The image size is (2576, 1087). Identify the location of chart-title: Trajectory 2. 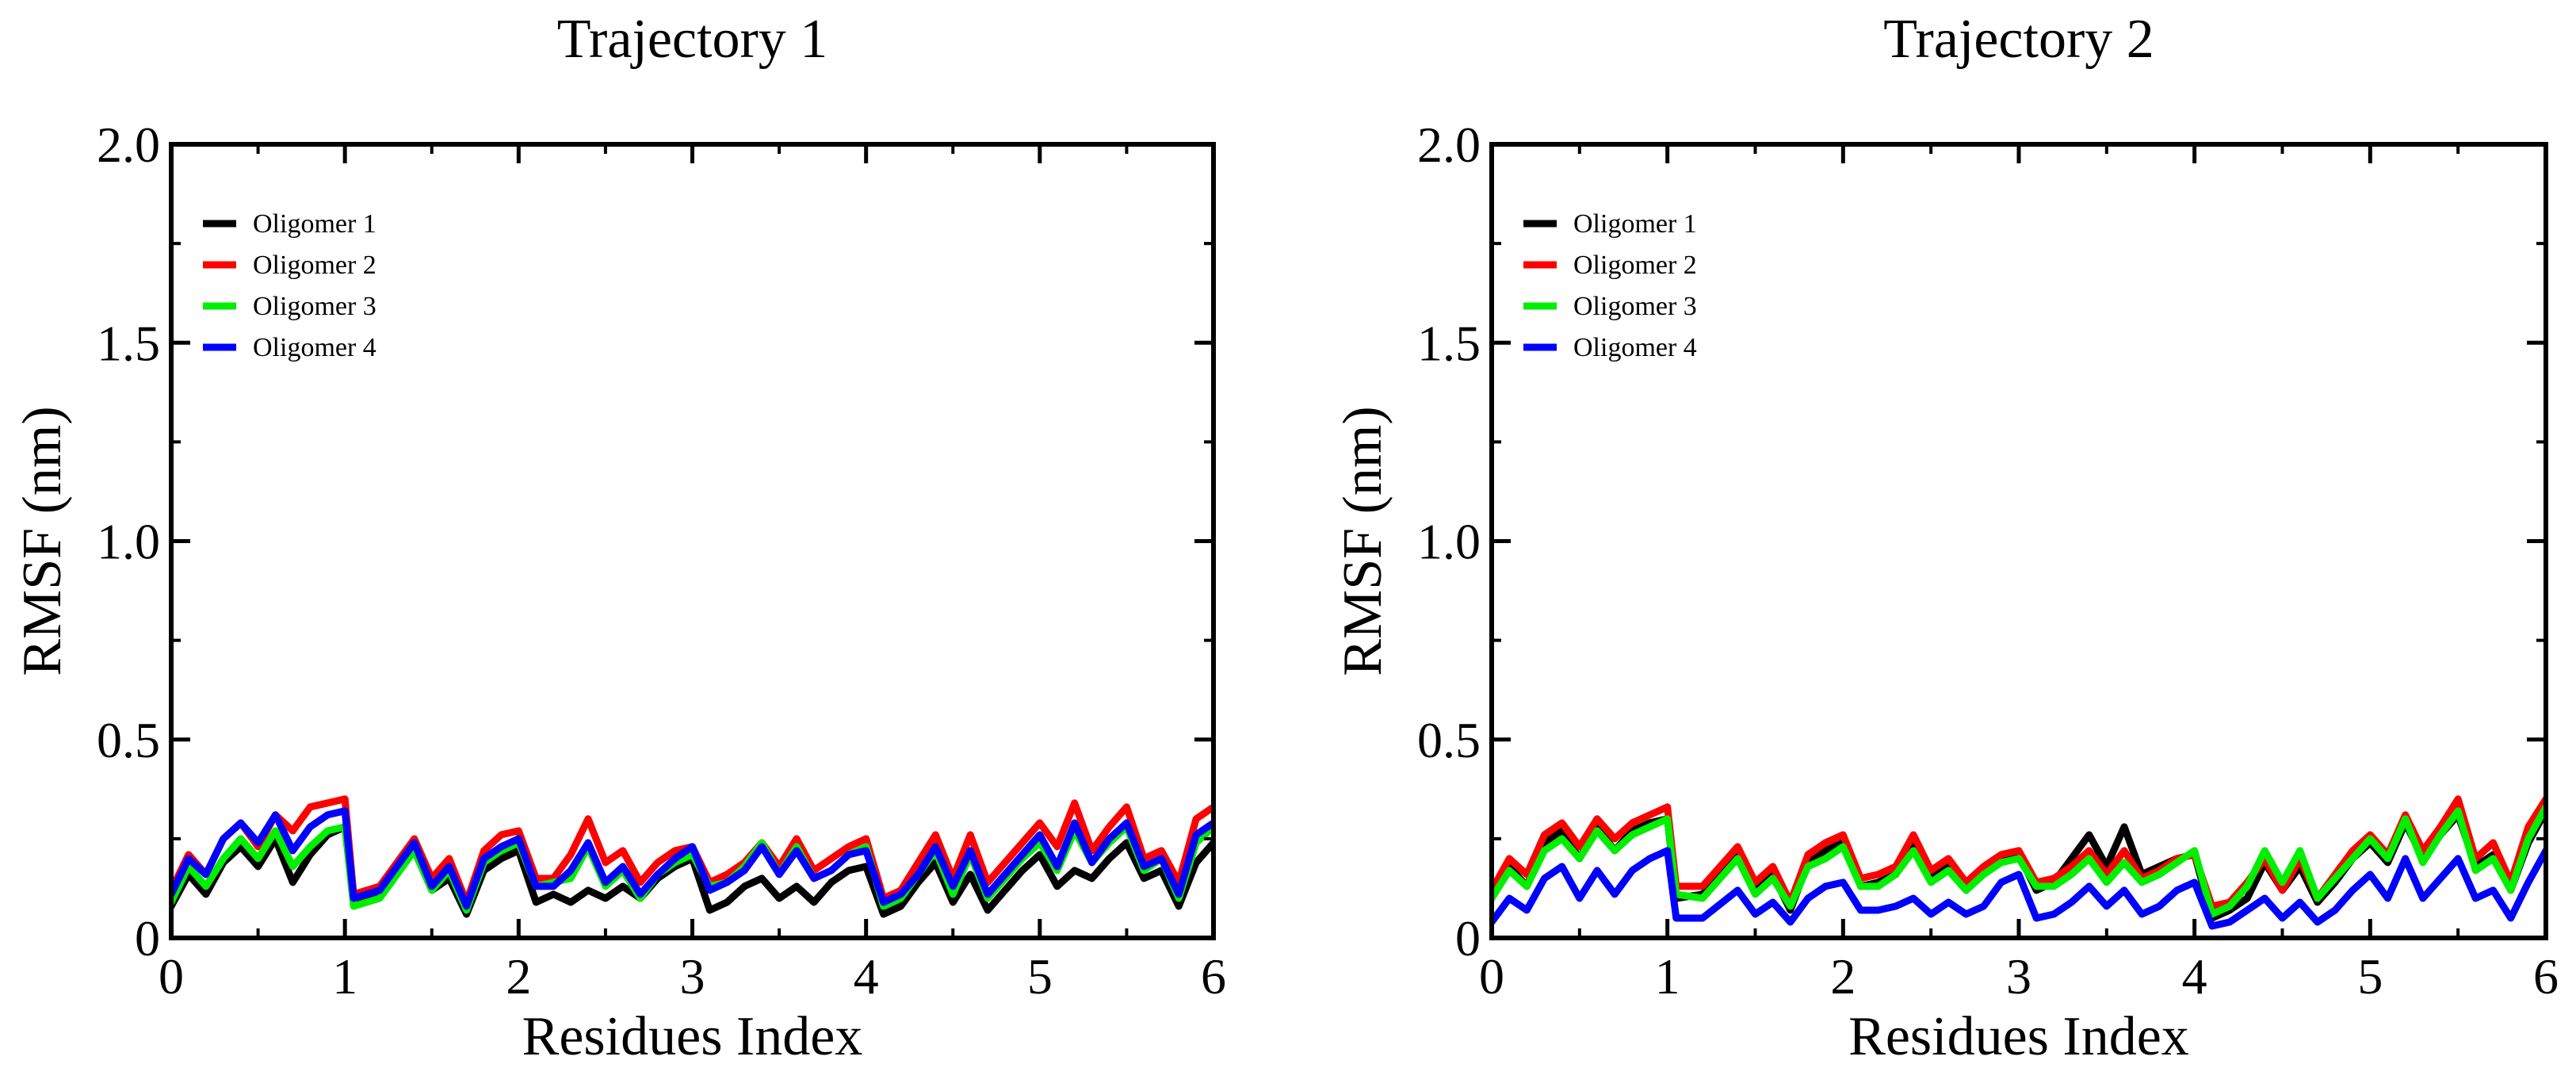
(2018, 39).